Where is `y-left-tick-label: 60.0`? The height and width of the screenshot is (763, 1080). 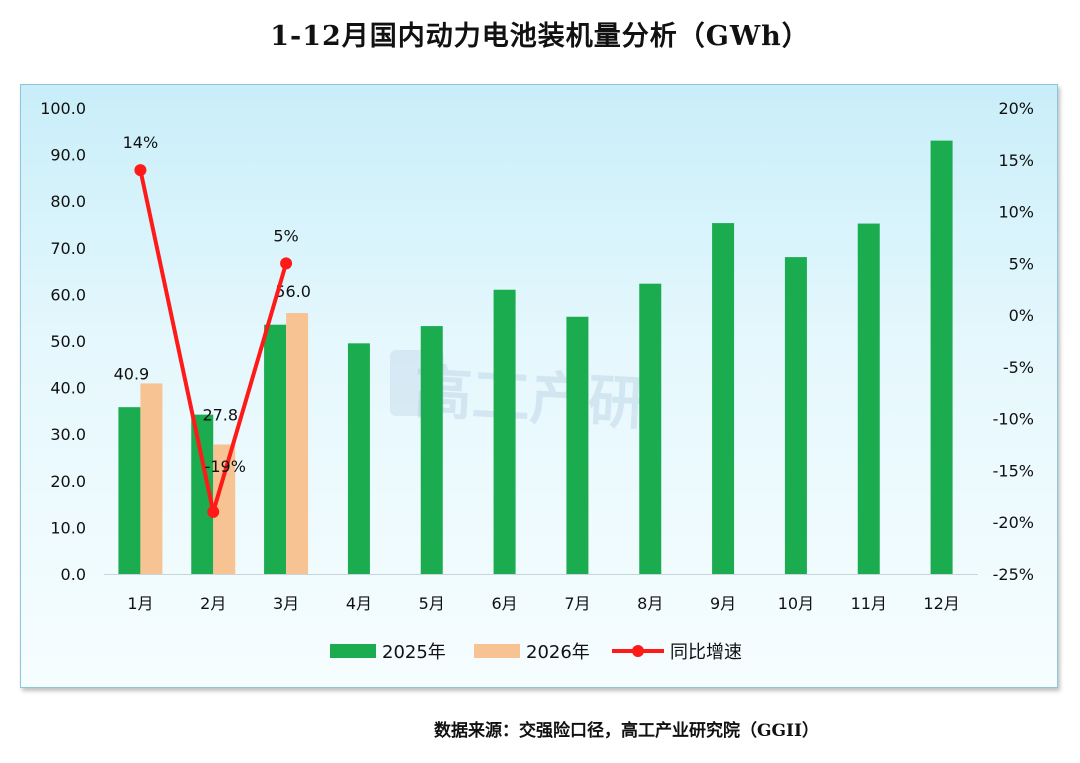
y-left-tick-label: 60.0 is located at coordinates (68, 294).